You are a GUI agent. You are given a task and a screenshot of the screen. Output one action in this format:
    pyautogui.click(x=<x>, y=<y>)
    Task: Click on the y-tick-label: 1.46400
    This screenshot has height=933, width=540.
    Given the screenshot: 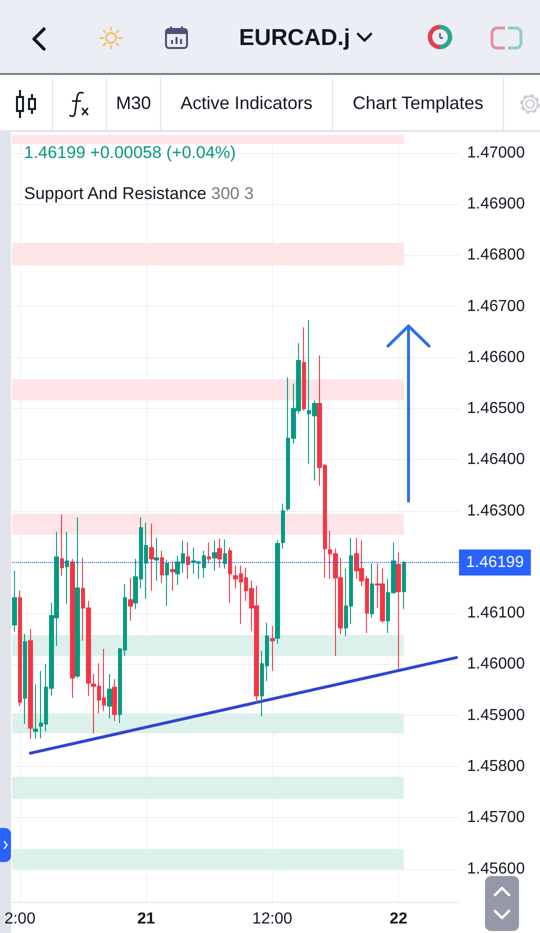 What is the action you would take?
    pyautogui.click(x=496, y=459)
    